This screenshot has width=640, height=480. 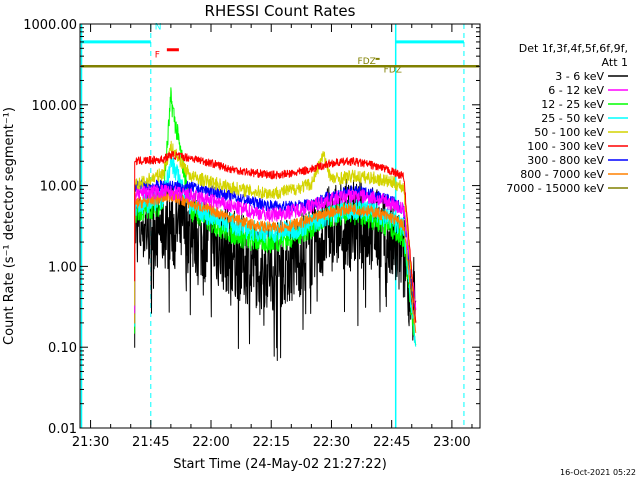 I want to click on x-tick-label-5: 22:45, so click(x=391, y=442).